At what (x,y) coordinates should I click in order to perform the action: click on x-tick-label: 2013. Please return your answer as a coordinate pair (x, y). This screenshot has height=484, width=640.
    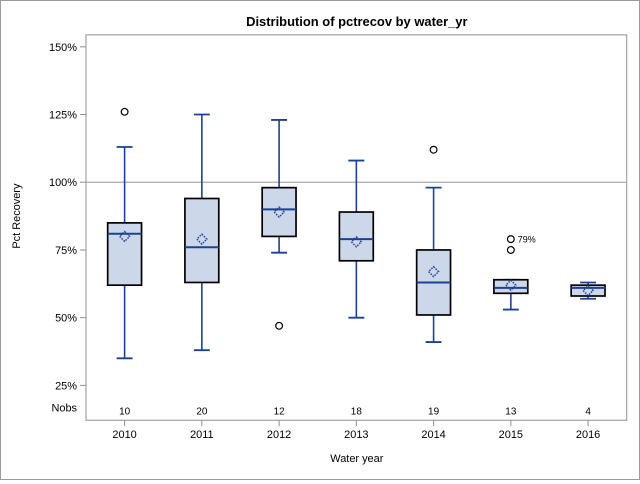
    Looking at the image, I should click on (356, 435).